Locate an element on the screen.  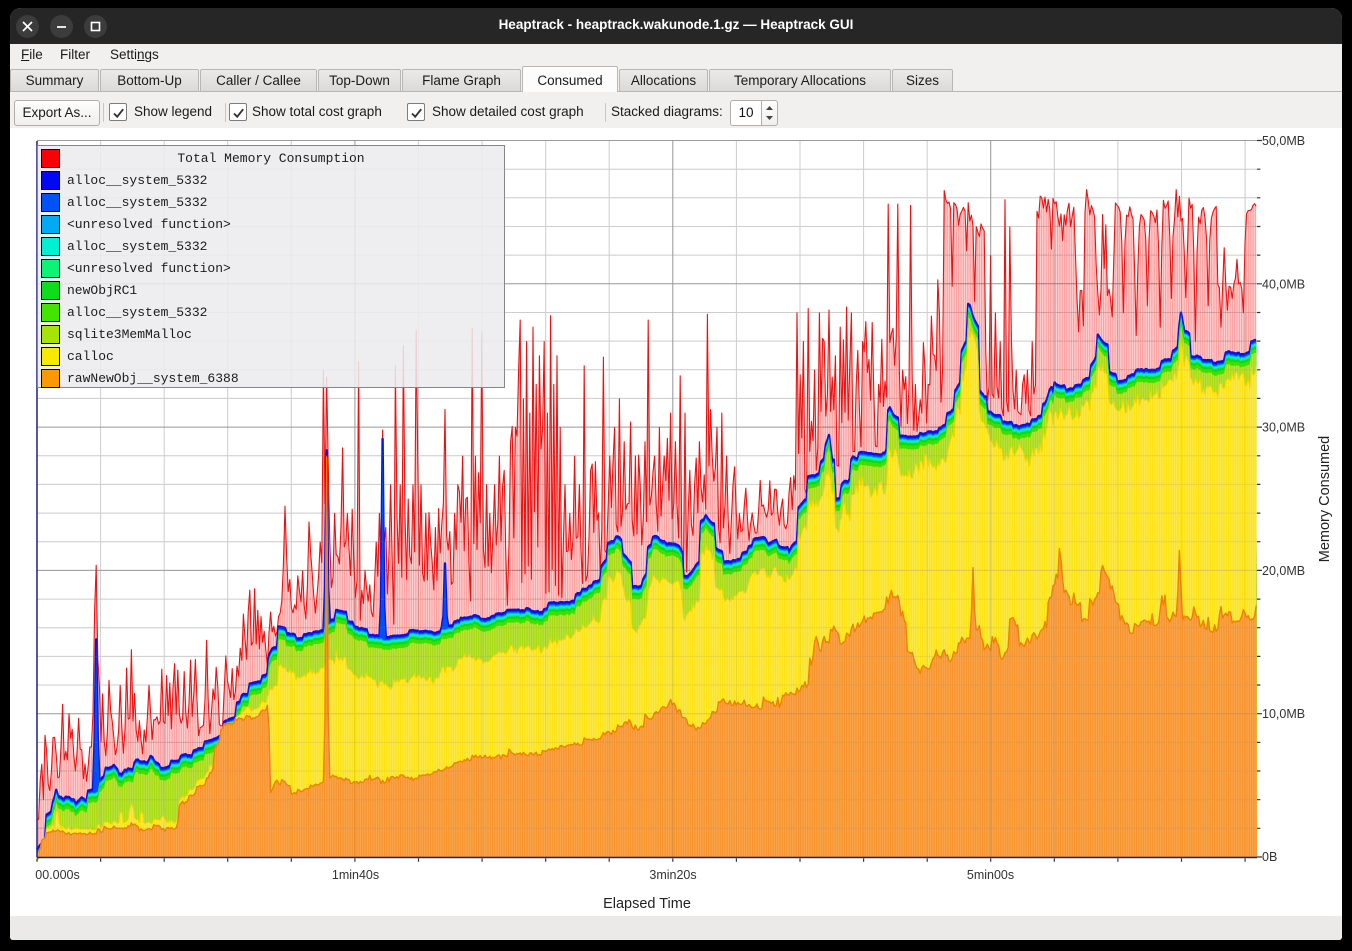
svg-text: 30,0MB is located at coordinates (1283, 428).